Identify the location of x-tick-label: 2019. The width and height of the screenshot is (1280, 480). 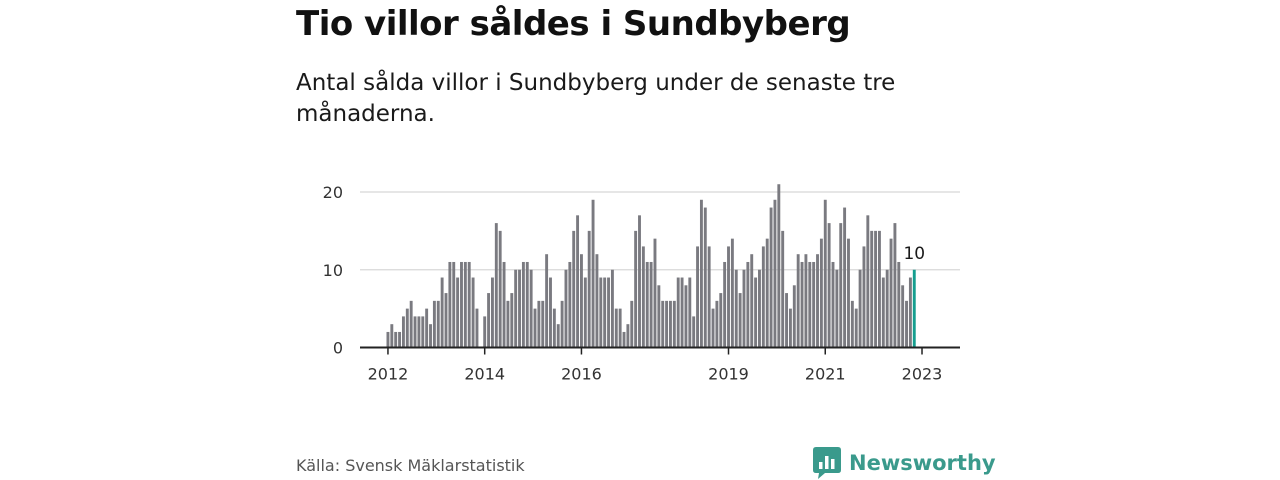
(728, 374).